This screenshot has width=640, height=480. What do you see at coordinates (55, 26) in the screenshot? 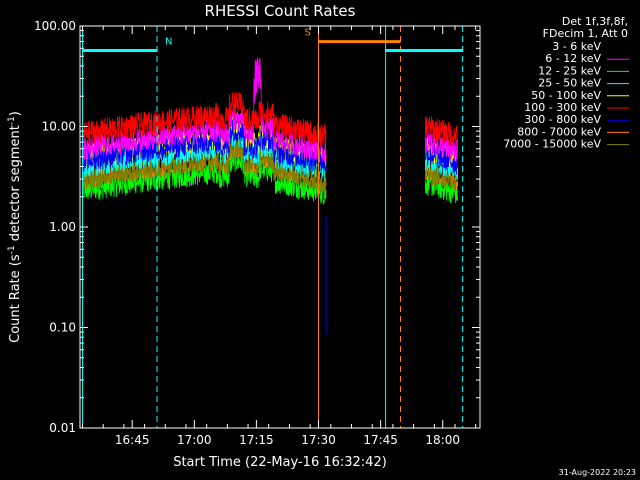
I see `y-tick-label: 100.00` at bounding box center [55, 26].